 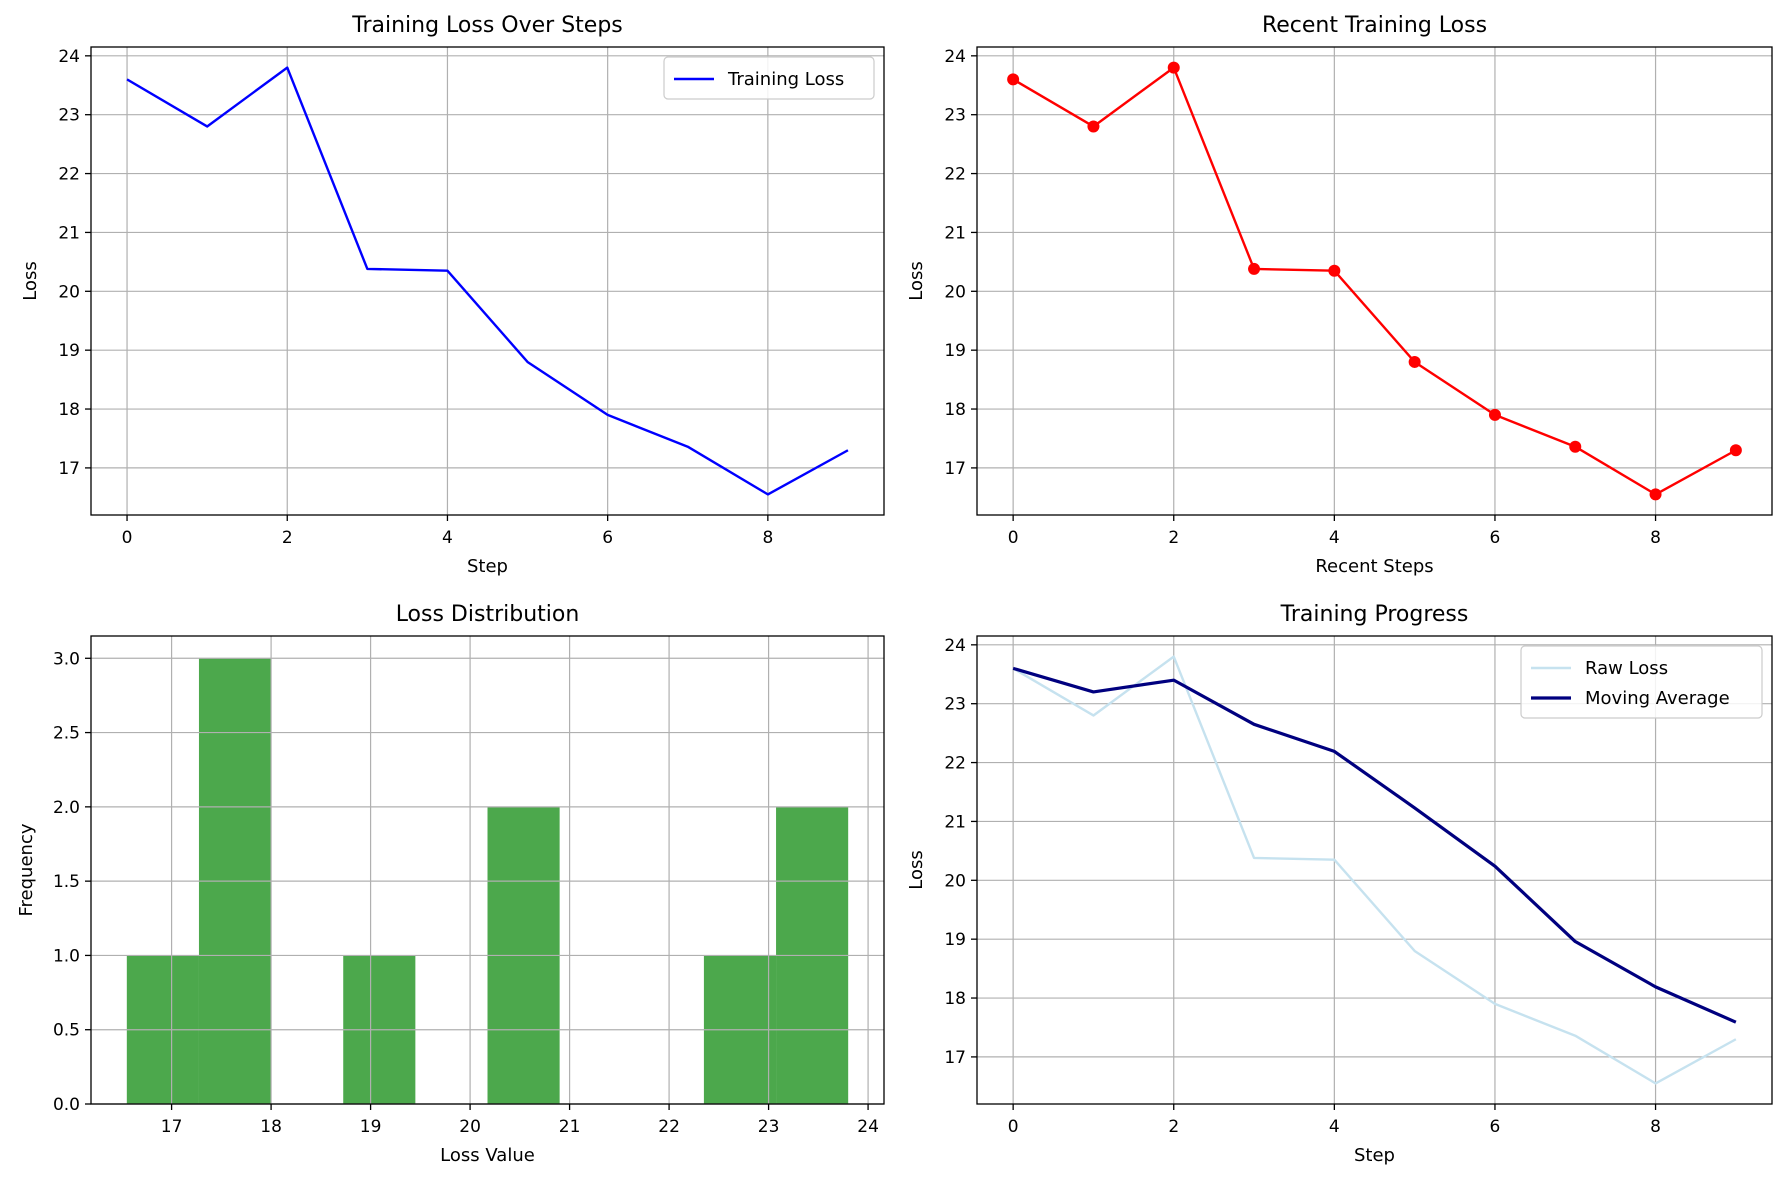 I want to click on x-tick-label: 21, so click(x=570, y=1127).